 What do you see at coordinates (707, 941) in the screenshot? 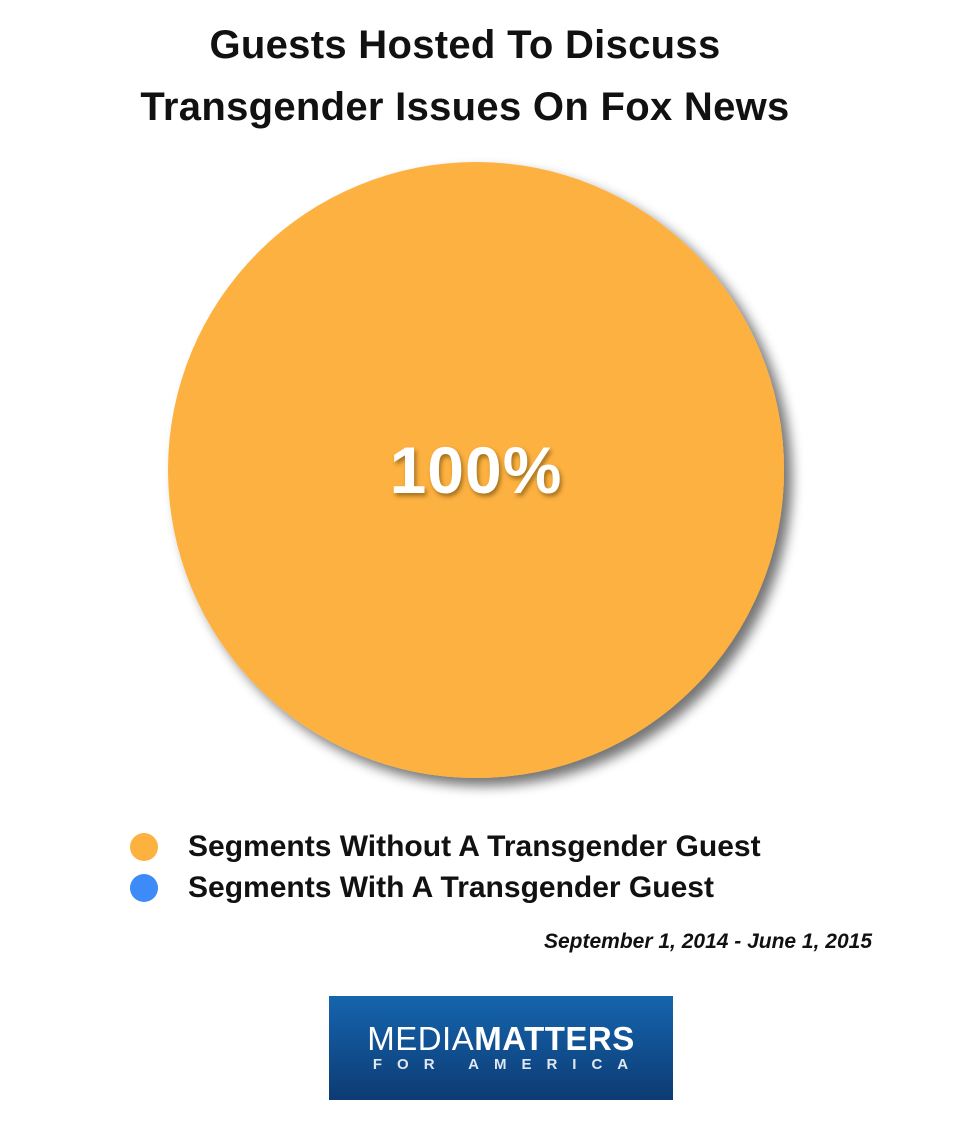
I see `date-range: September 1, 2014 - June 1, 2015` at bounding box center [707, 941].